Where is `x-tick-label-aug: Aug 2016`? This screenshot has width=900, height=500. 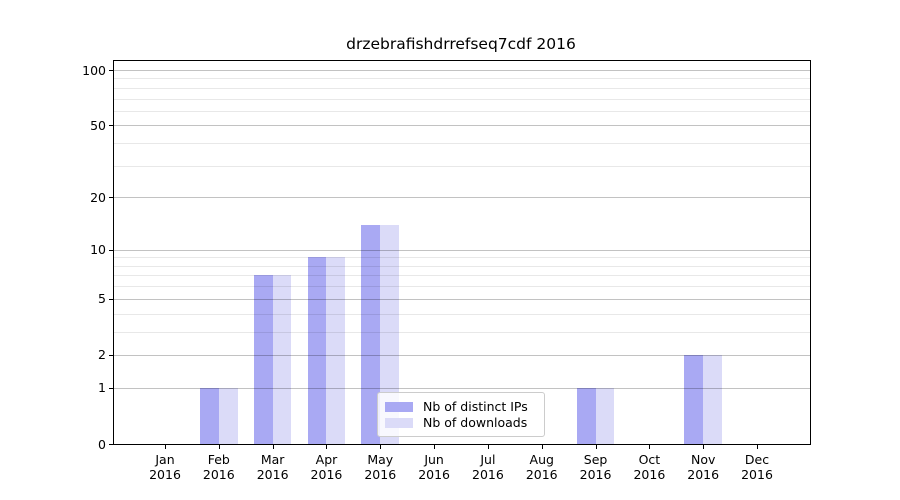
x-tick-label-aug: Aug 2016 is located at coordinates (541, 467).